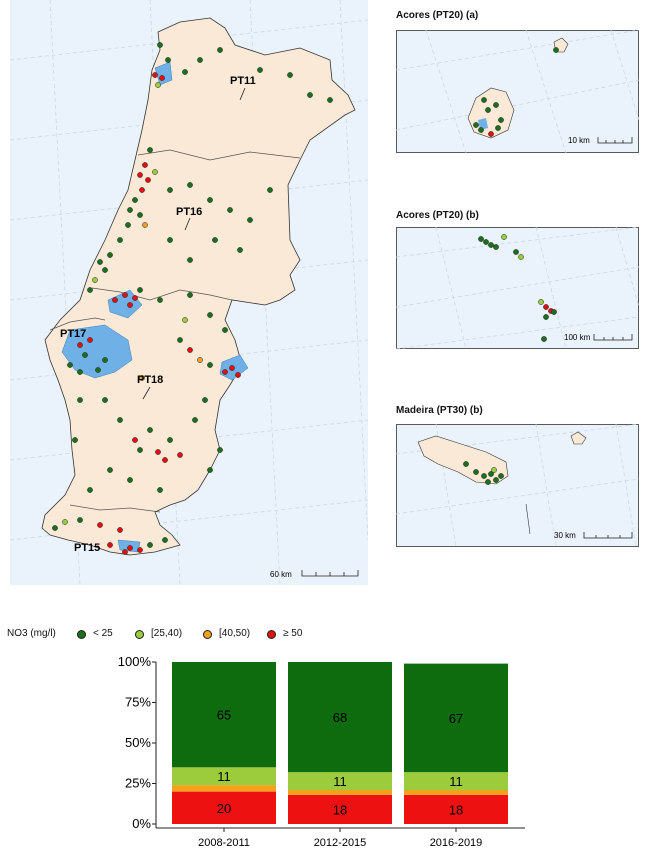 The image size is (648, 857). What do you see at coordinates (224, 808) in the screenshot?
I see `bar-value-label: 20` at bounding box center [224, 808].